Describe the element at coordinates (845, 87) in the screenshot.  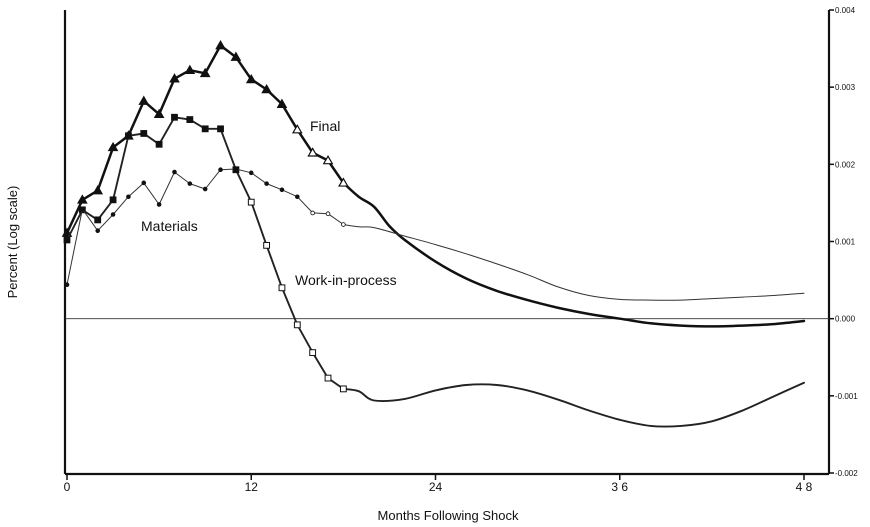
I see `y-tick-label: 0.003` at that location.